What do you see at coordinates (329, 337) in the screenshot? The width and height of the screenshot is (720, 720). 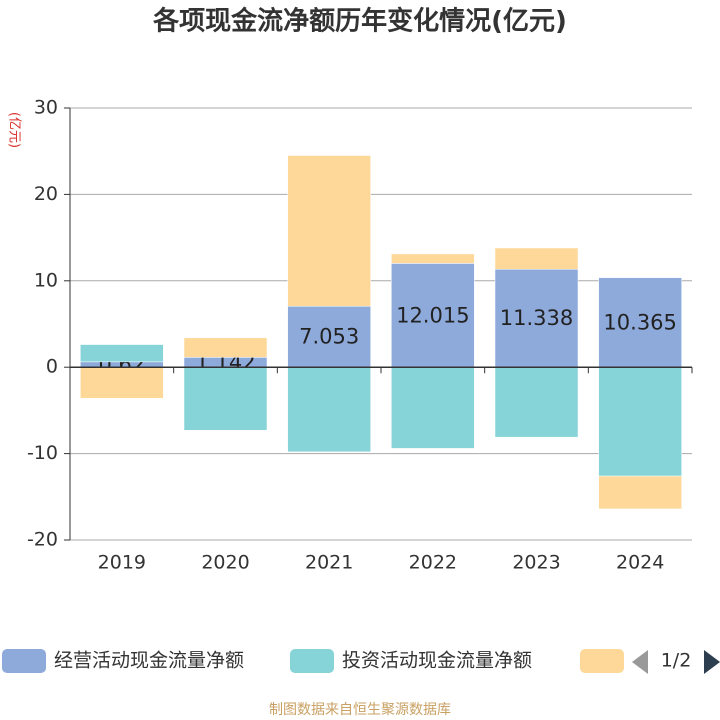 I see `data-label: 7.053` at bounding box center [329, 337].